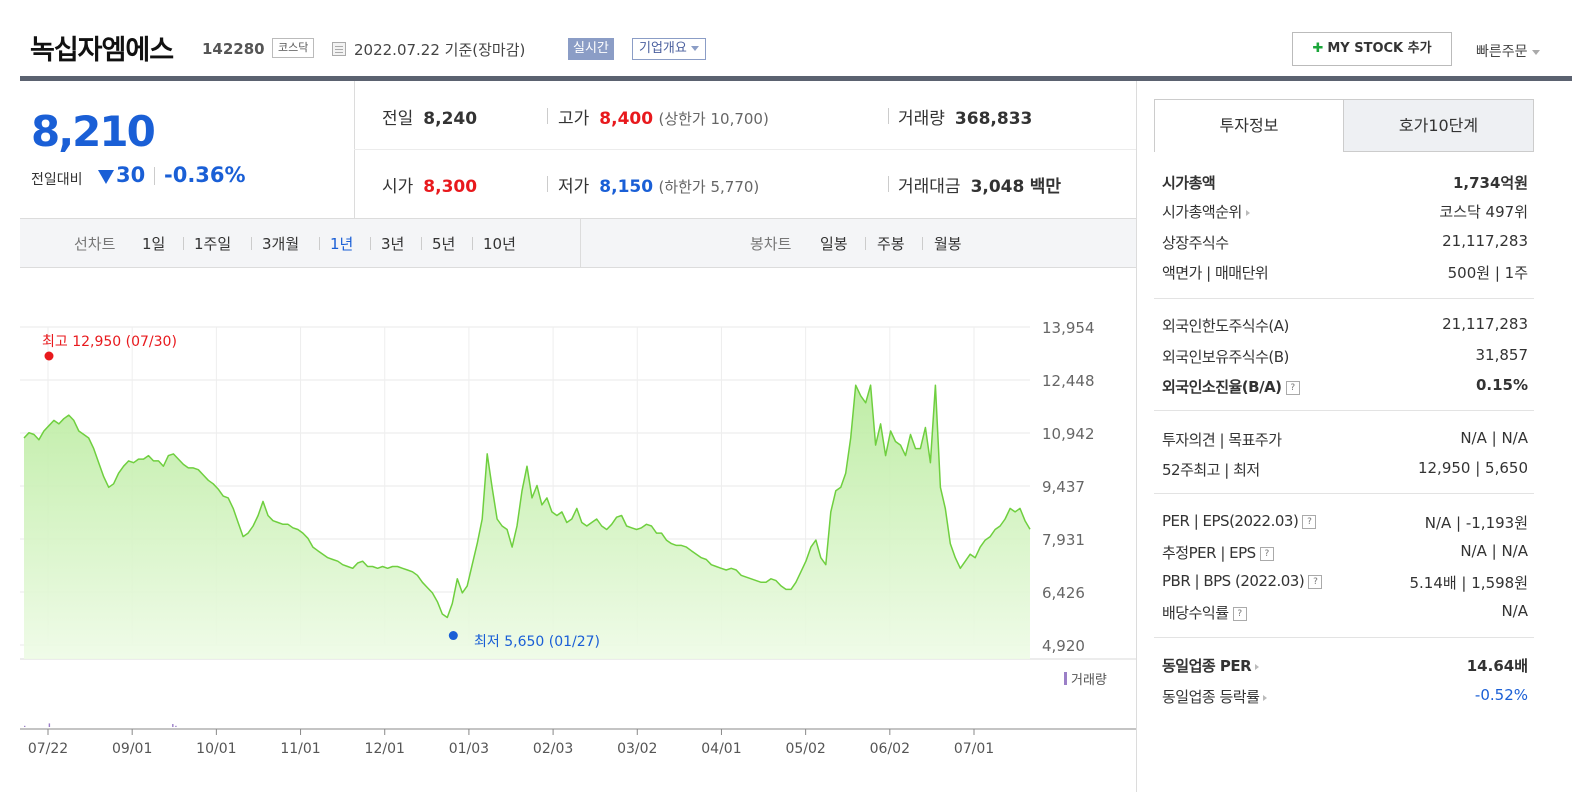 The width and height of the screenshot is (1572, 792). Describe the element at coordinates (1233, 581) in the screenshot. I see `row-label: PBR | BPS (2022.03)` at that location.